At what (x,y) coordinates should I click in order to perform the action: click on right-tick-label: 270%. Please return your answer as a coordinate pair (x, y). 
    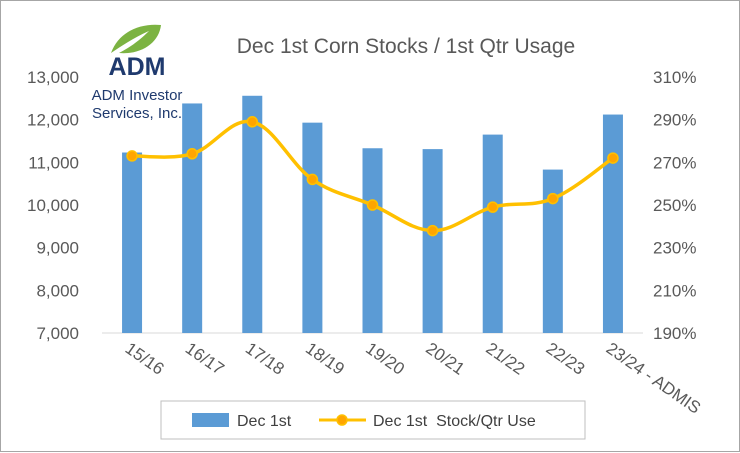
    Looking at the image, I should click on (674, 162).